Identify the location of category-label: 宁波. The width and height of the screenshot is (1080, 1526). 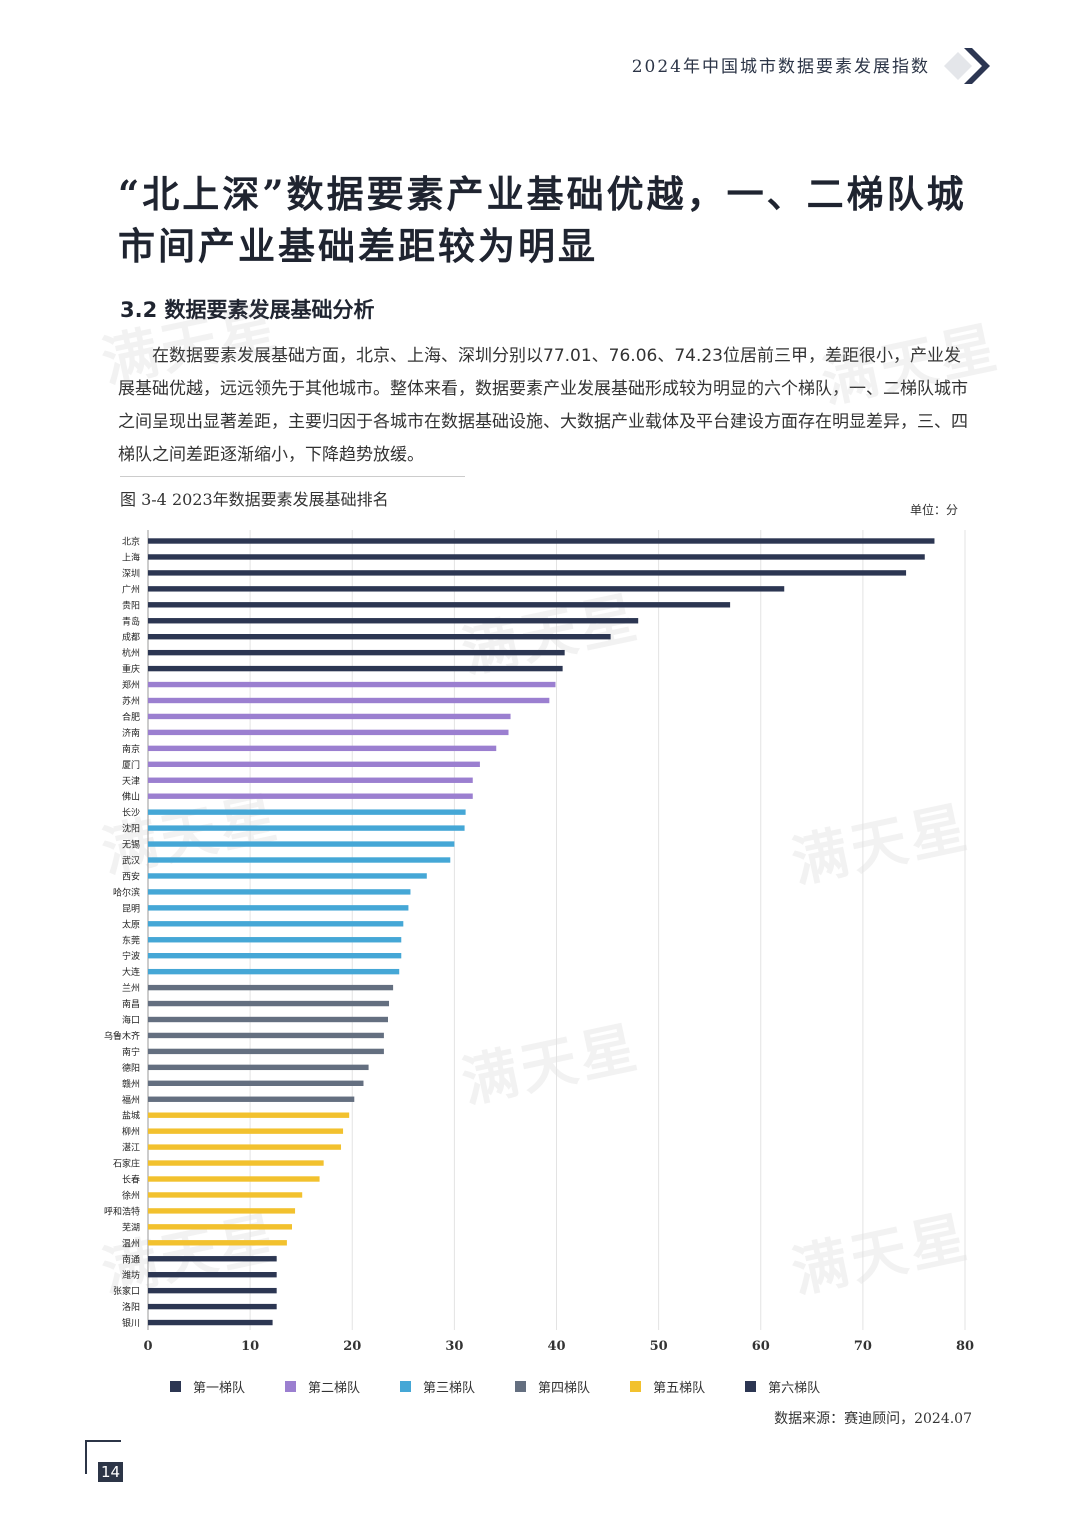
(131, 956).